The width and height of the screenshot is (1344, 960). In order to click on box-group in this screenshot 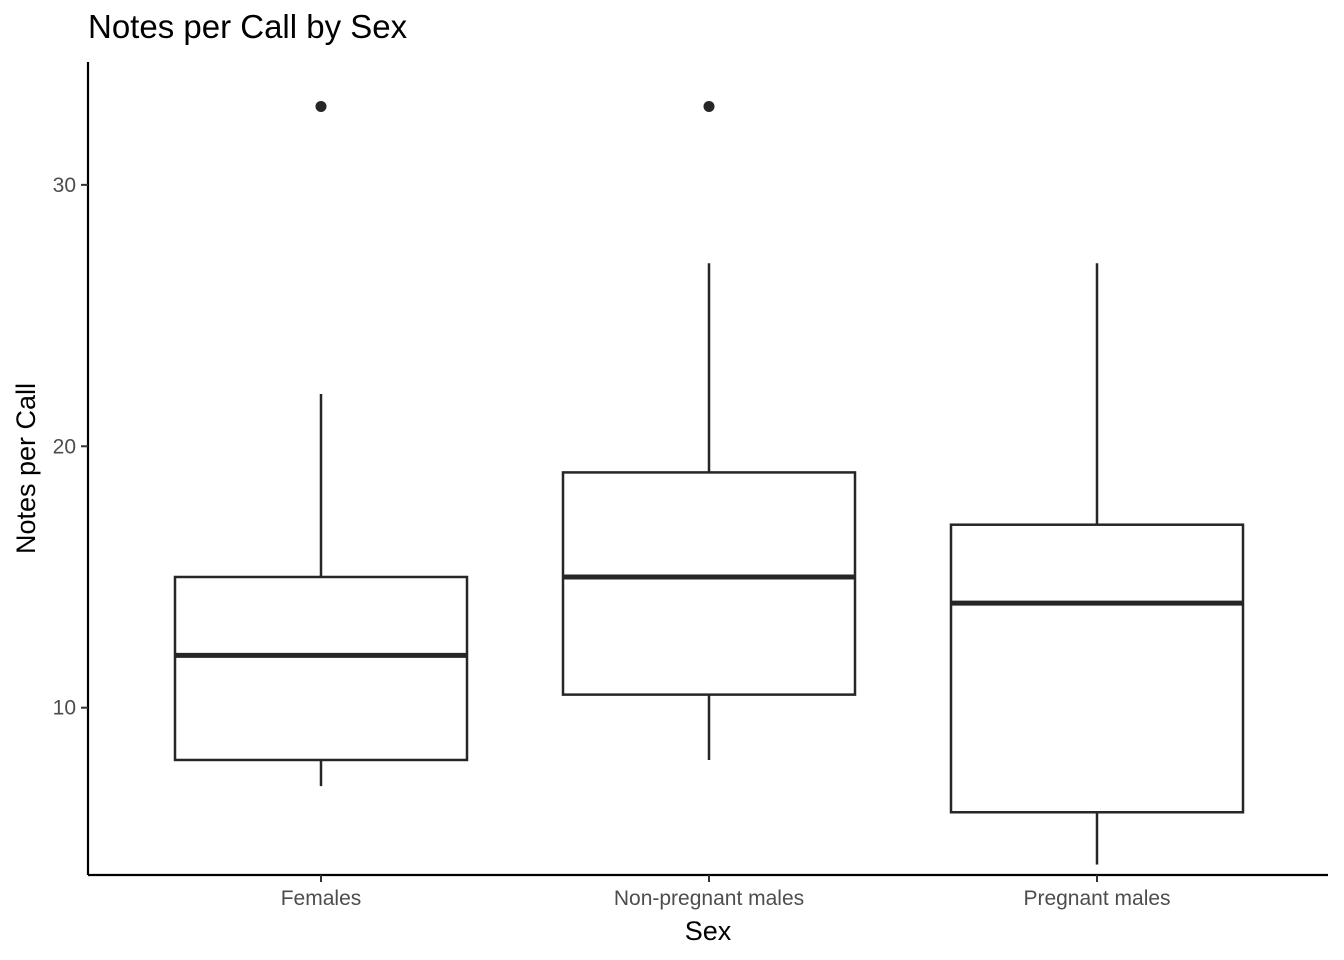, I will do `click(1097, 564)`.